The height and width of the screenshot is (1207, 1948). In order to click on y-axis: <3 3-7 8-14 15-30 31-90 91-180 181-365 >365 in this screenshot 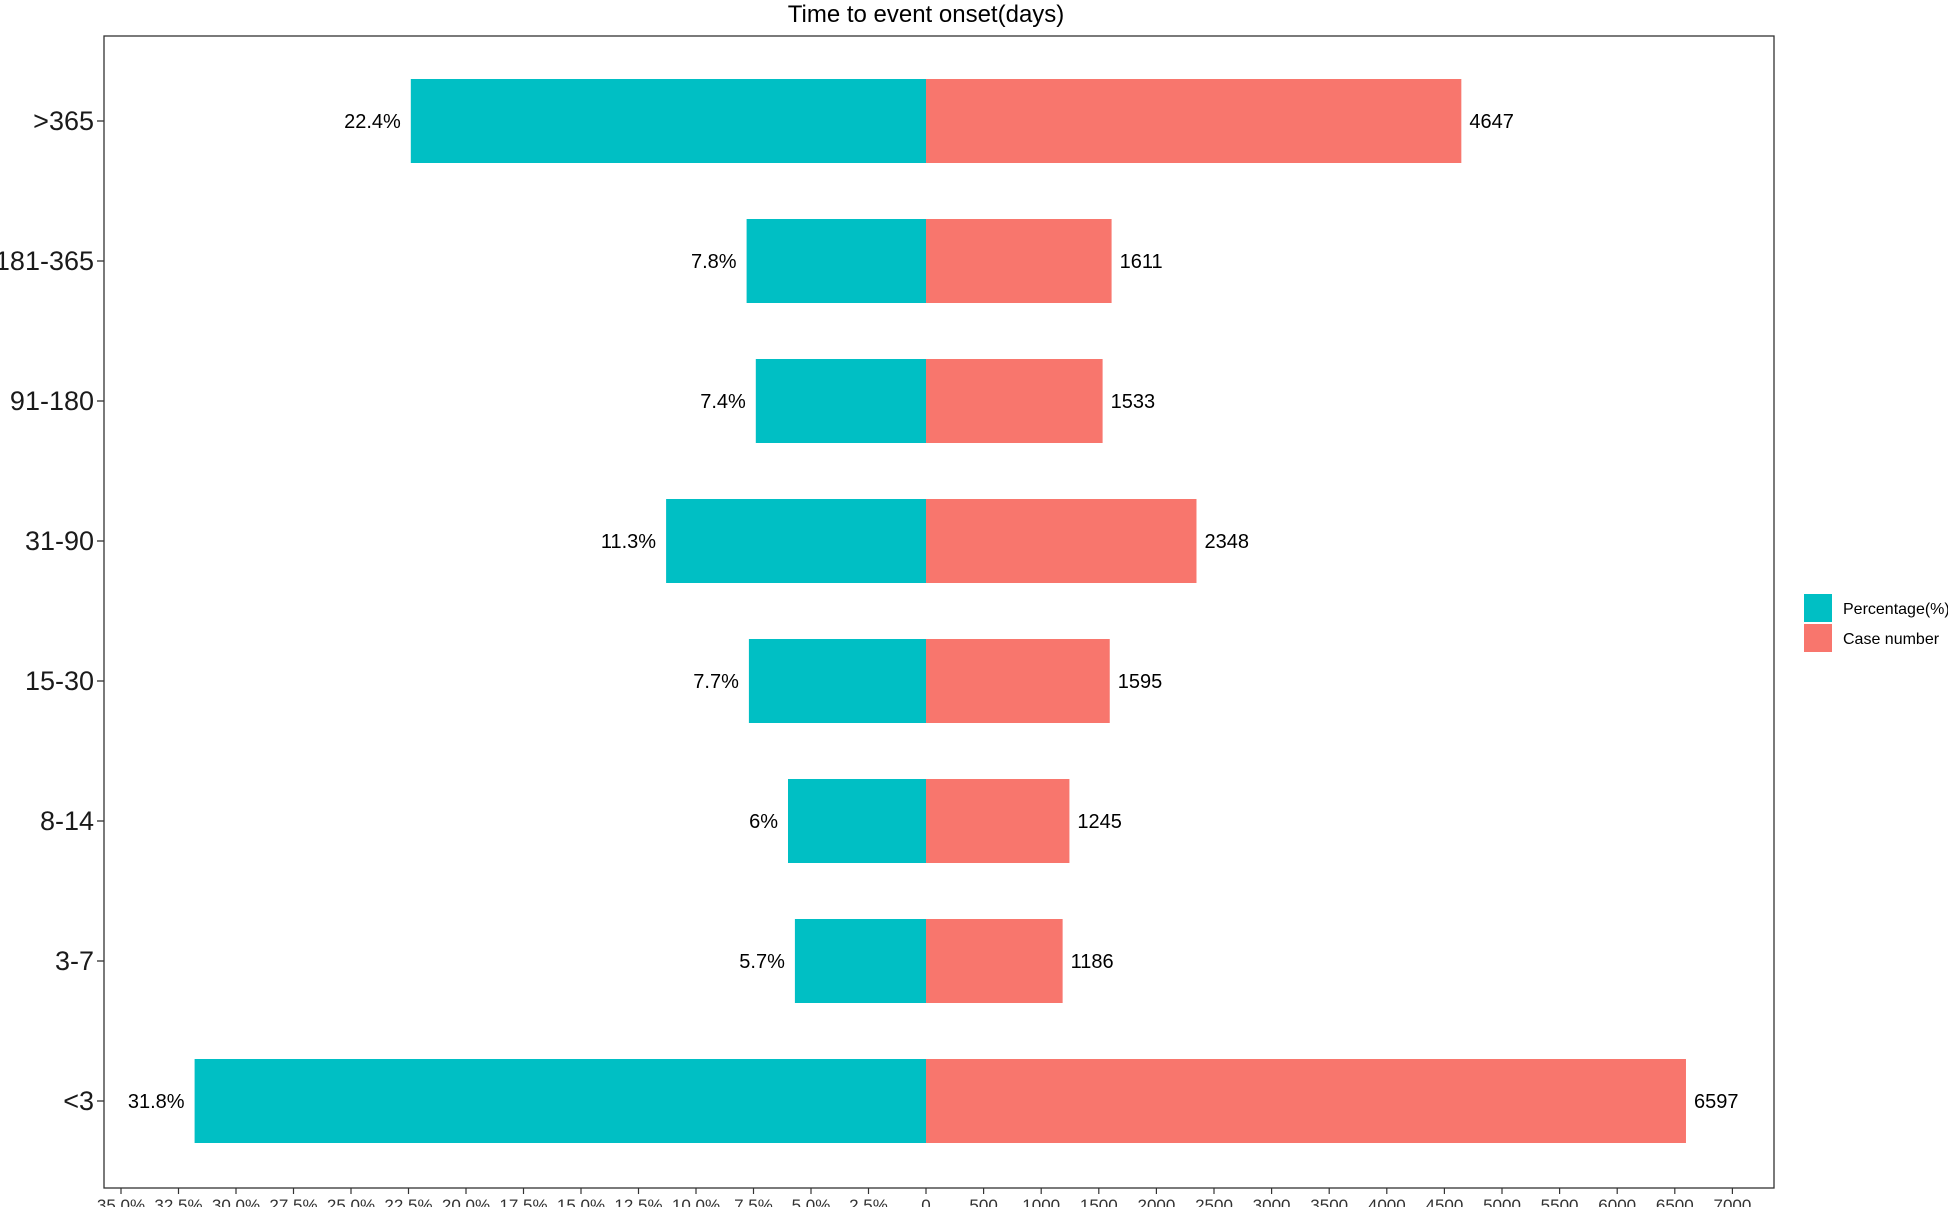, I will do `click(52, 611)`.